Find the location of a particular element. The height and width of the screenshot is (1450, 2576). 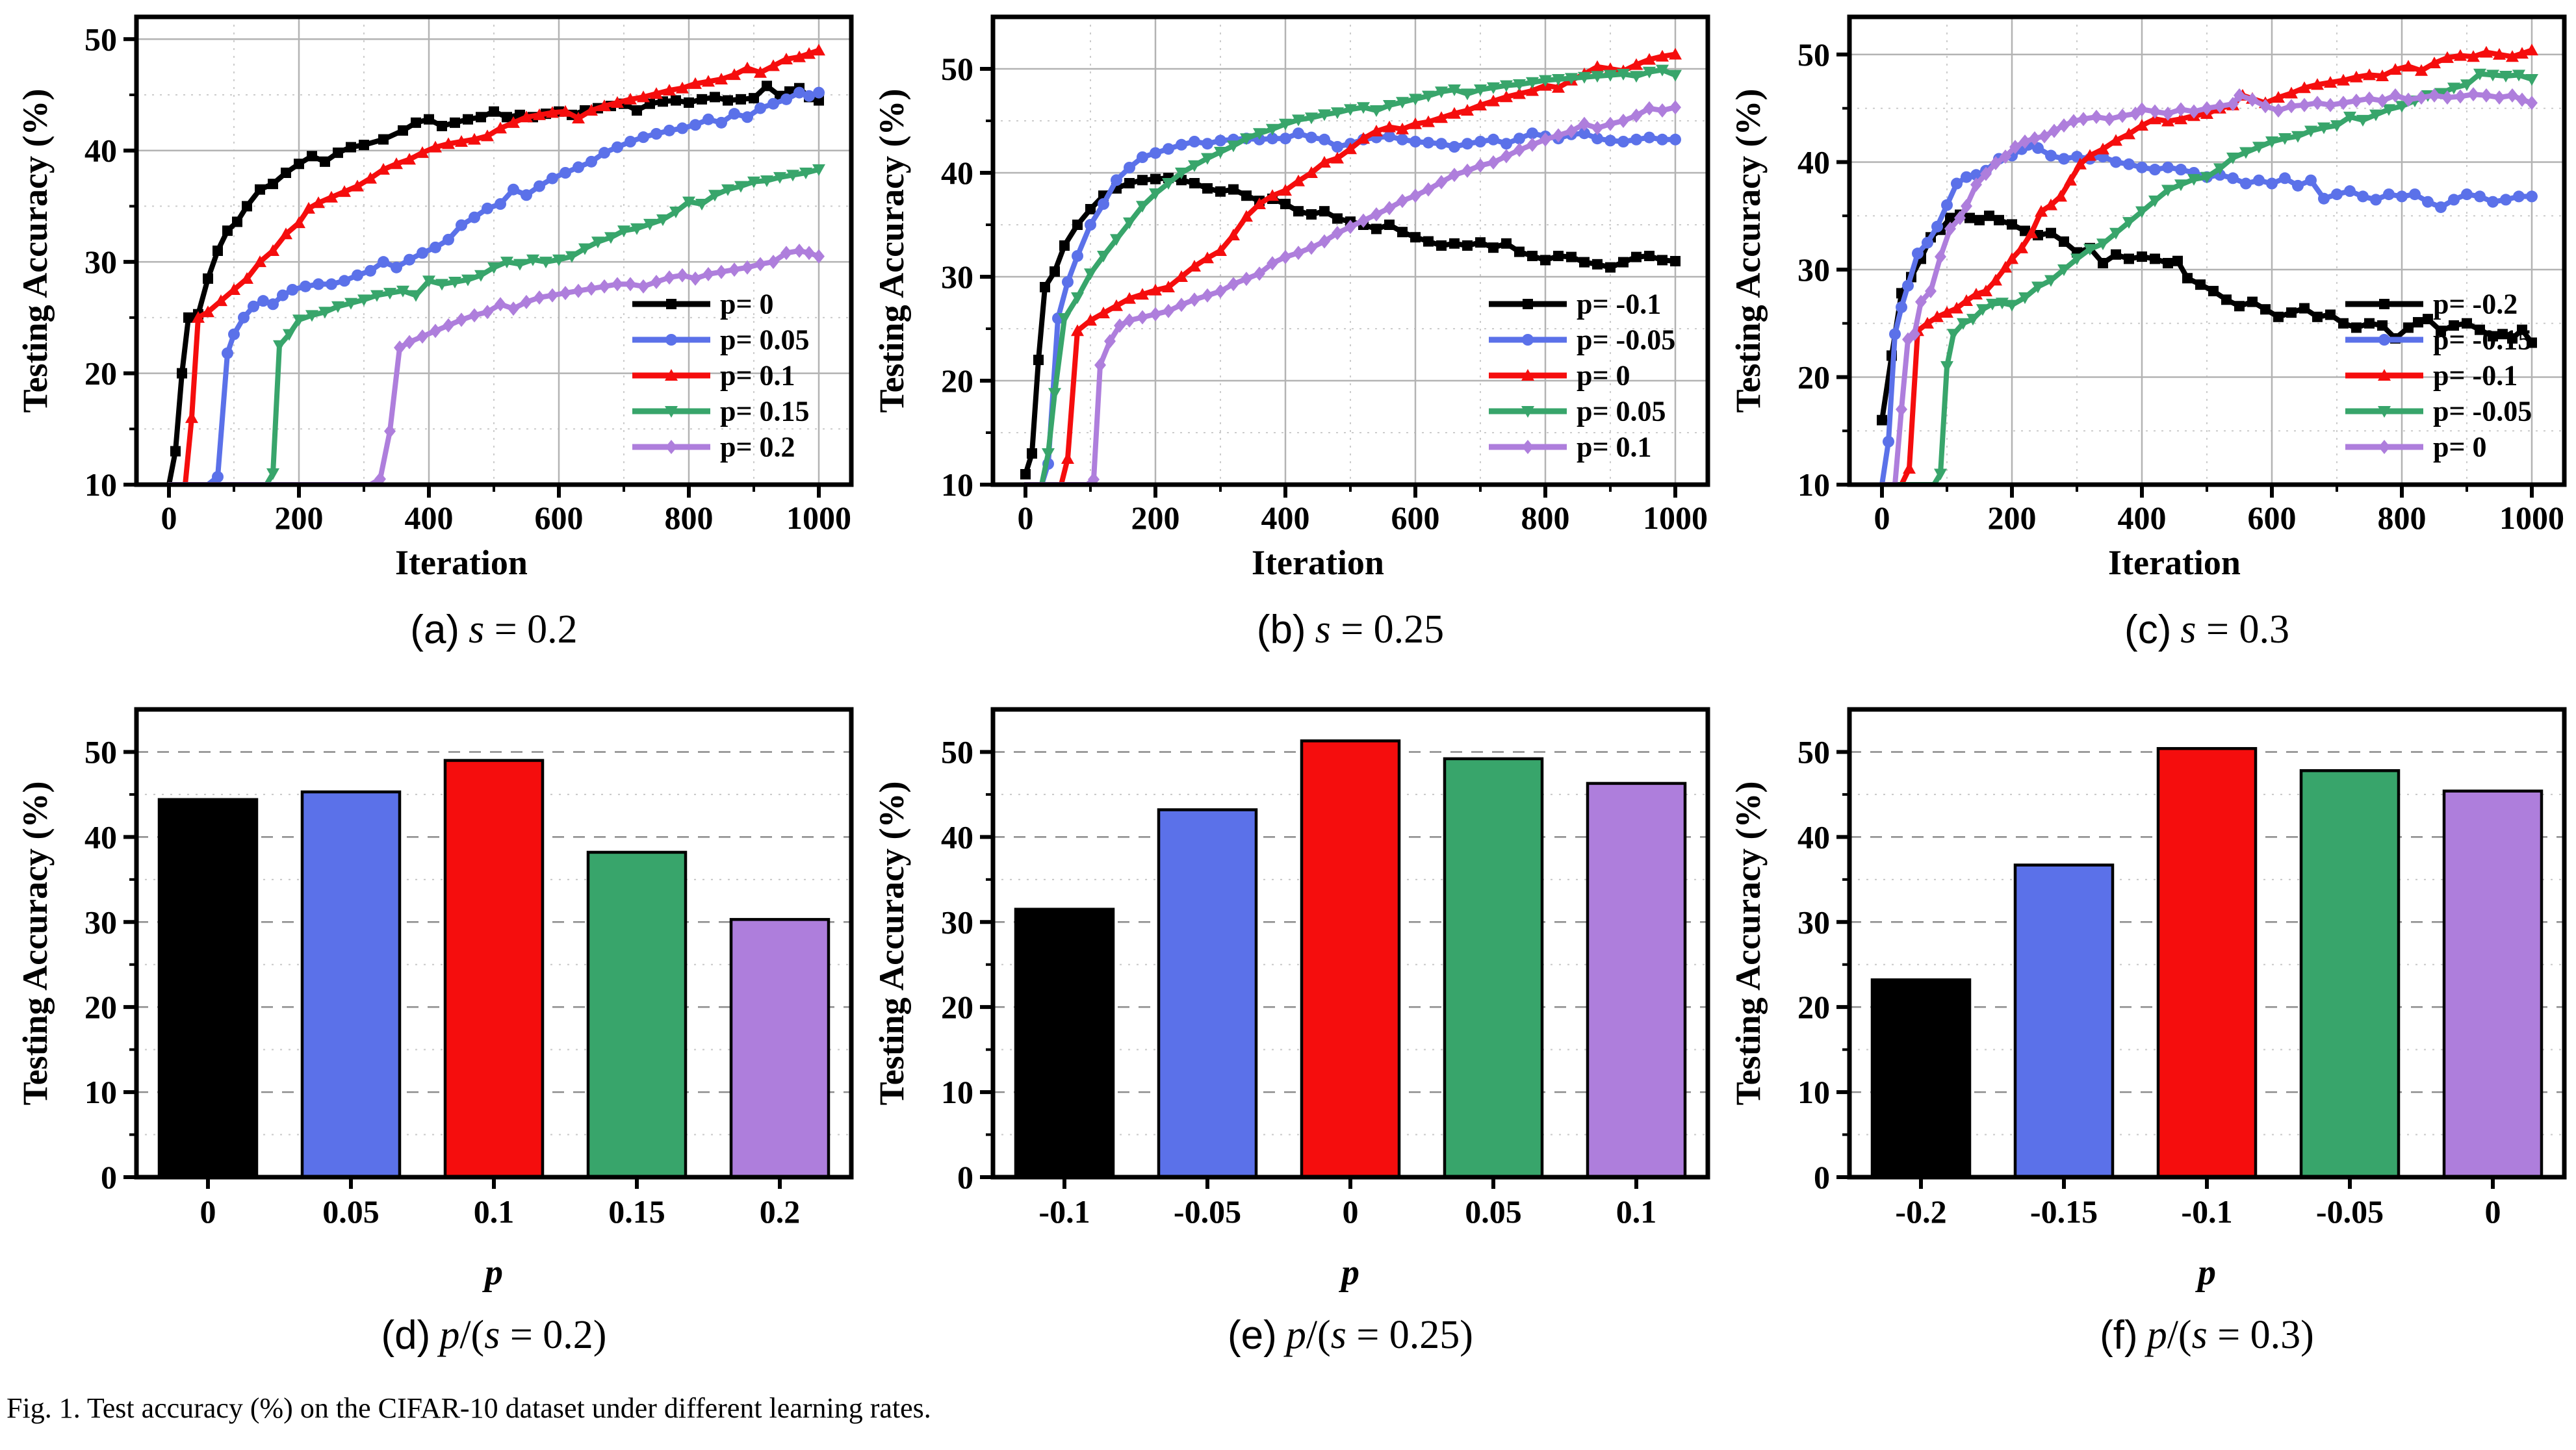

subcaption-math: p/(s = 0.3) is located at coordinates (2230, 1335).